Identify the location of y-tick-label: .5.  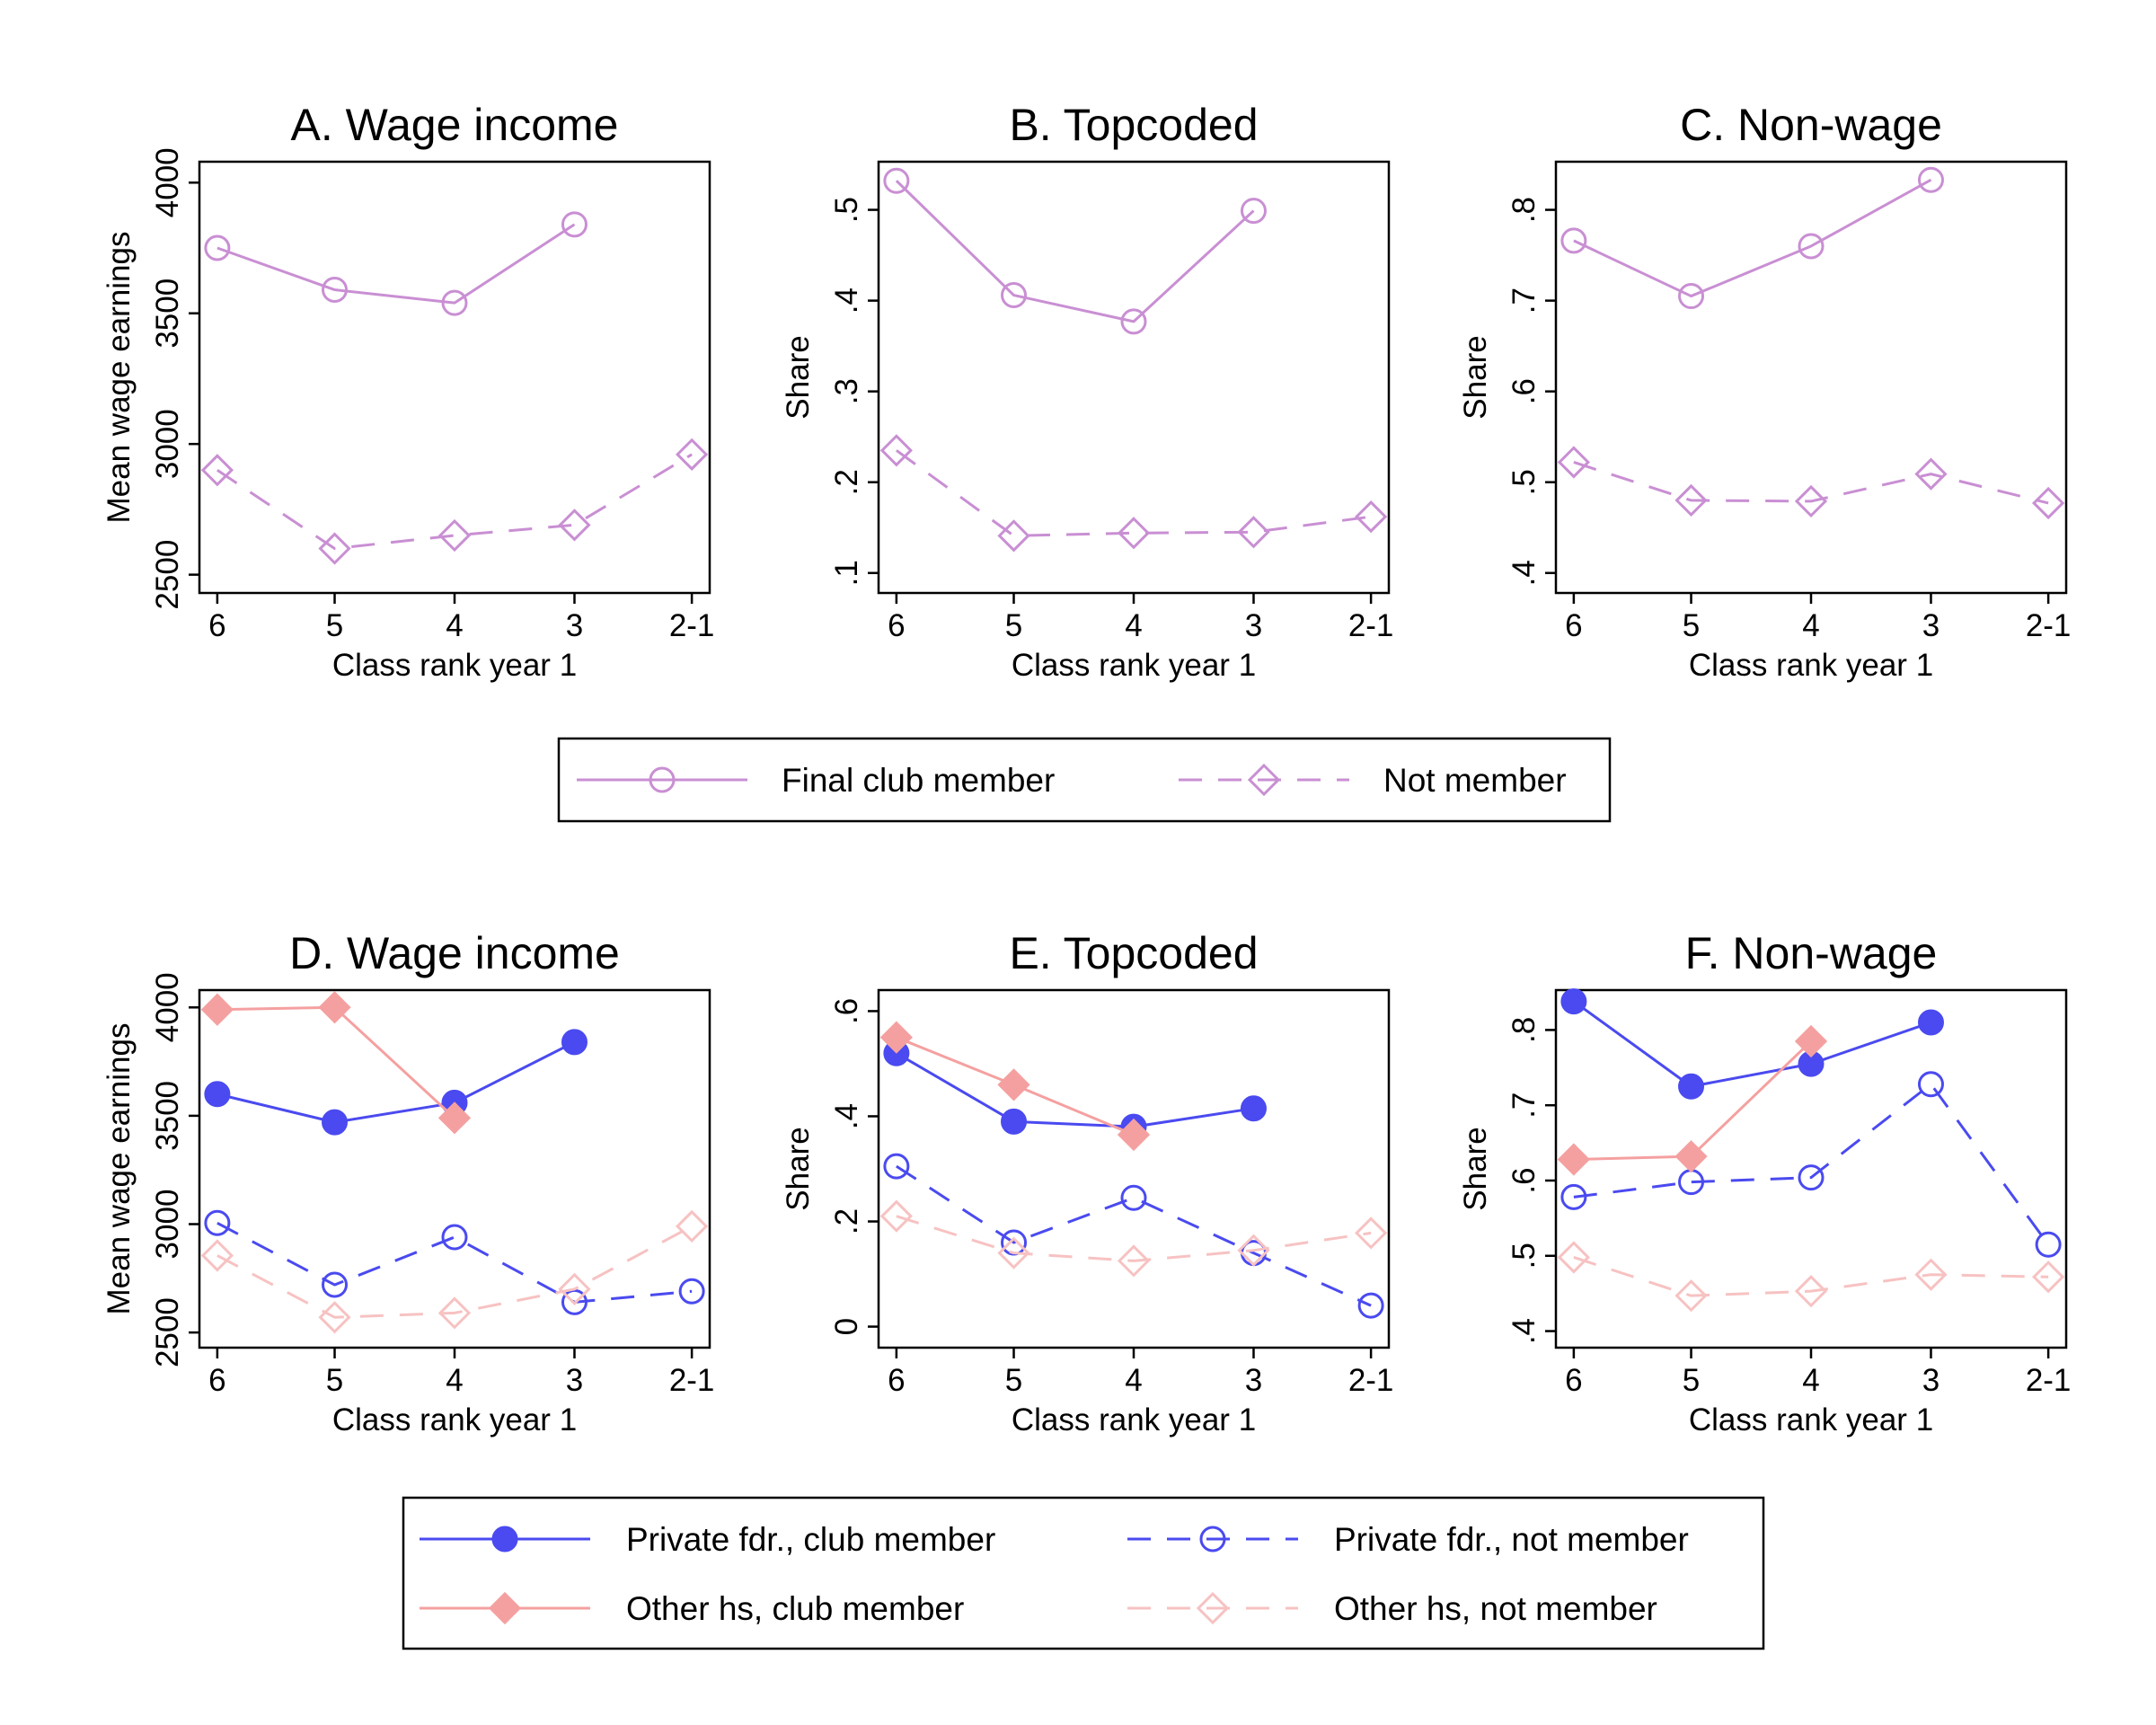
(1524, 482).